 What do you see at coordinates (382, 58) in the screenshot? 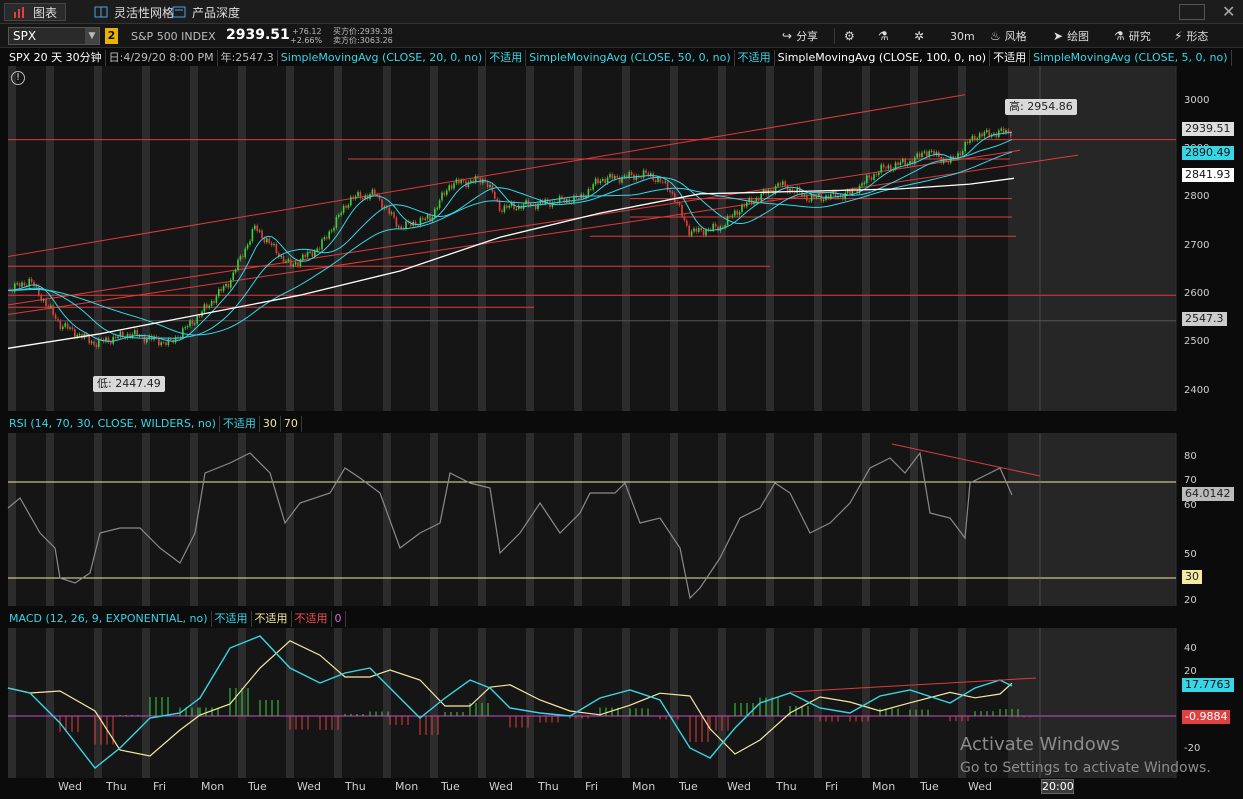
I see `sma20-label: SimpleMovingAvg (CLOSE, 20, 0, no)` at bounding box center [382, 58].